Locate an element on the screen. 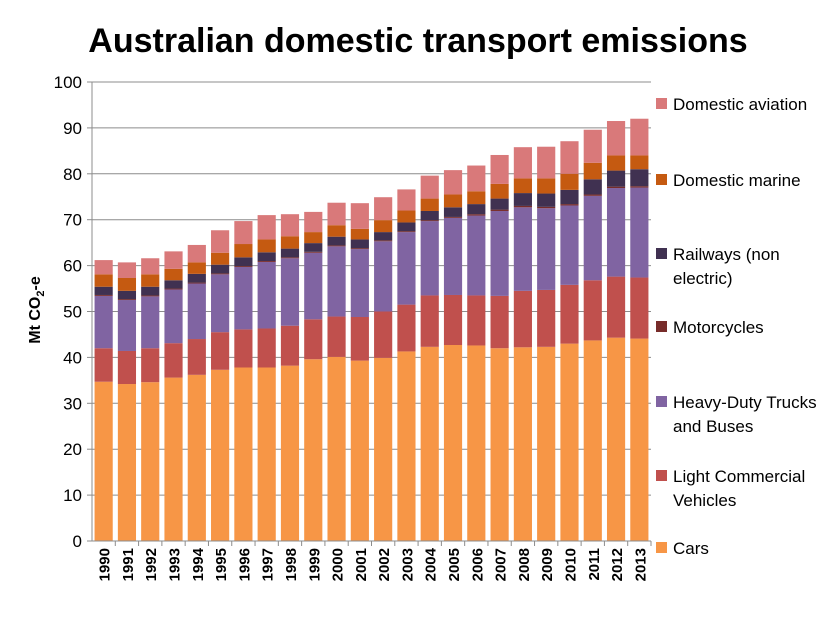 Image resolution: width=834 pixels, height=631 pixels. bar-railways-non-electric-1997 is located at coordinates (266, 257).